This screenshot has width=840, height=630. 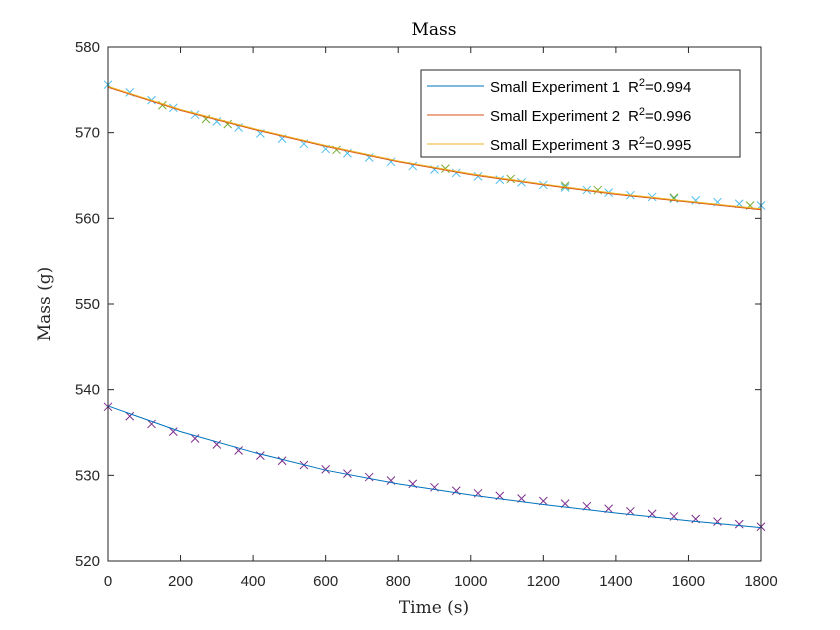 What do you see at coordinates (398, 581) in the screenshot?
I see `x-tick-label: 800` at bounding box center [398, 581].